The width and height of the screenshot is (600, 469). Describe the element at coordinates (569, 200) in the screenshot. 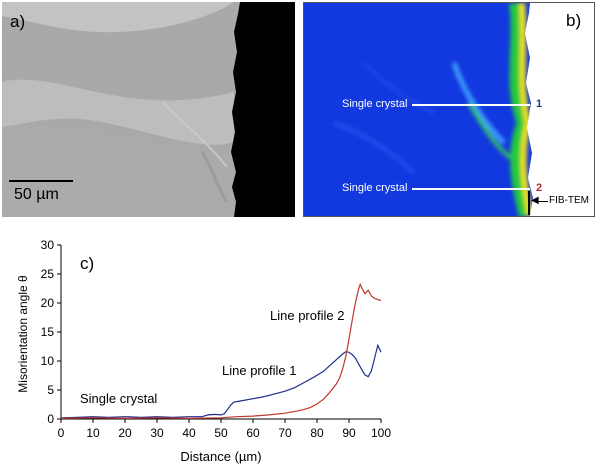

I see `fib-tem-label: FIB-TEM` at that location.